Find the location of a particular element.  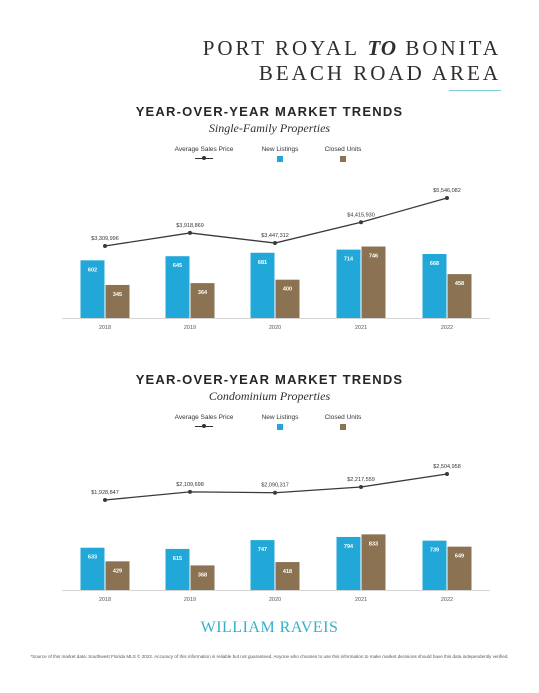

data-label-closed-units: 458 is located at coordinates (459, 284).